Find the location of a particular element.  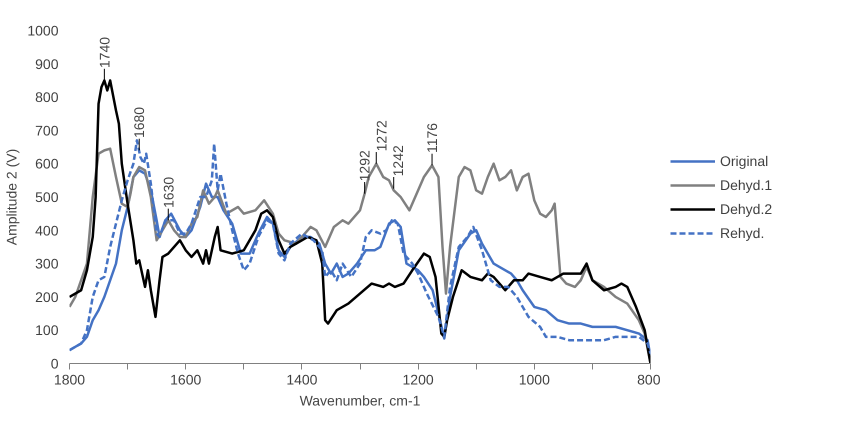

x-tick-label: 1800 is located at coordinates (70, 380).